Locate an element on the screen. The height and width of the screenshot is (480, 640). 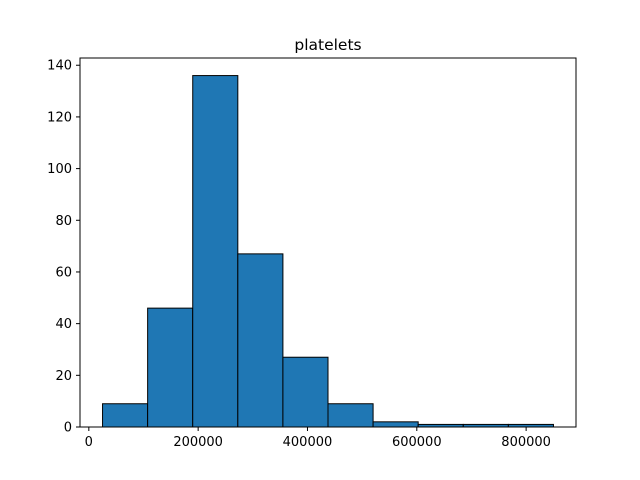
chart-title: platelets is located at coordinates (327, 45).